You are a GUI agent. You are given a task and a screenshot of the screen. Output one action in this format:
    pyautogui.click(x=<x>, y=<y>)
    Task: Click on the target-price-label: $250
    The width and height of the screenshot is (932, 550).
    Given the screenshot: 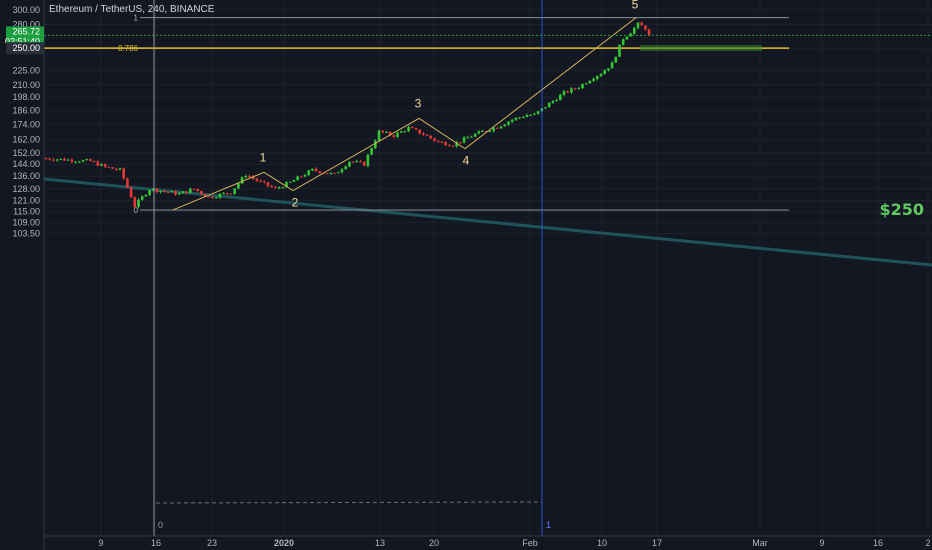 What is the action you would take?
    pyautogui.click(x=901, y=209)
    